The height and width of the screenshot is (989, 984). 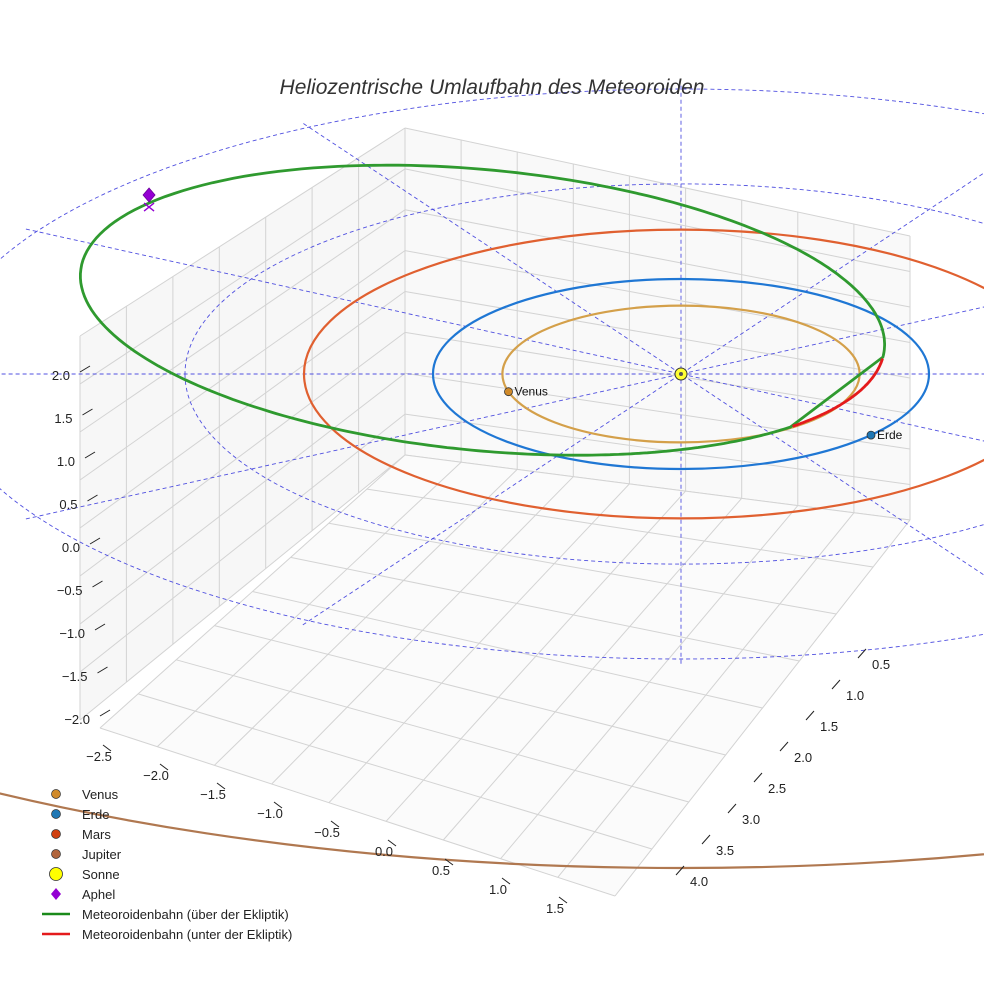 What do you see at coordinates (72, 633) in the screenshot?
I see `z-tick-label: −1.0` at bounding box center [72, 633].